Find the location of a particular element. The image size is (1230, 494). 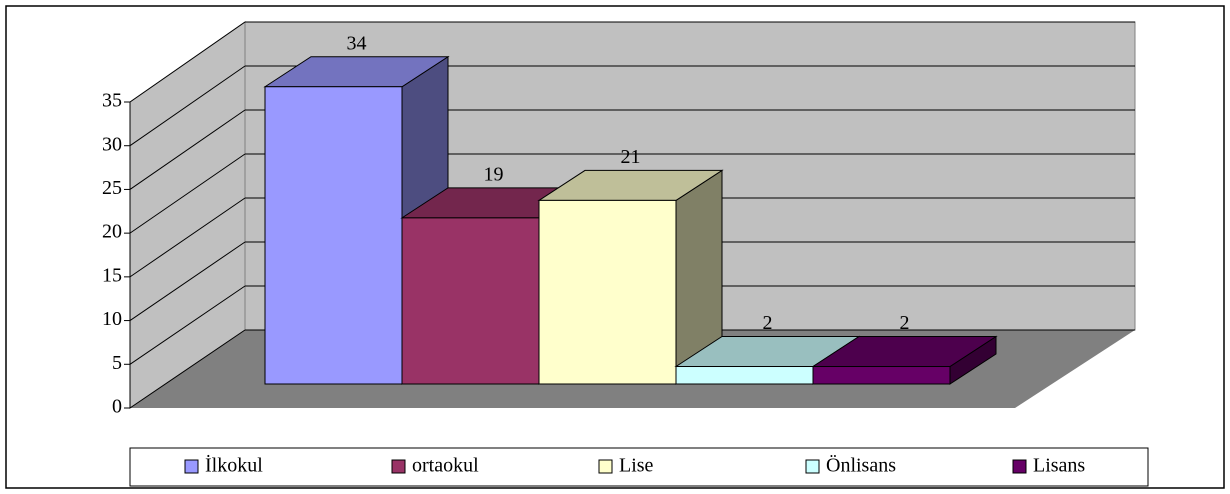

y-tick-label: 10 is located at coordinates (112, 319).